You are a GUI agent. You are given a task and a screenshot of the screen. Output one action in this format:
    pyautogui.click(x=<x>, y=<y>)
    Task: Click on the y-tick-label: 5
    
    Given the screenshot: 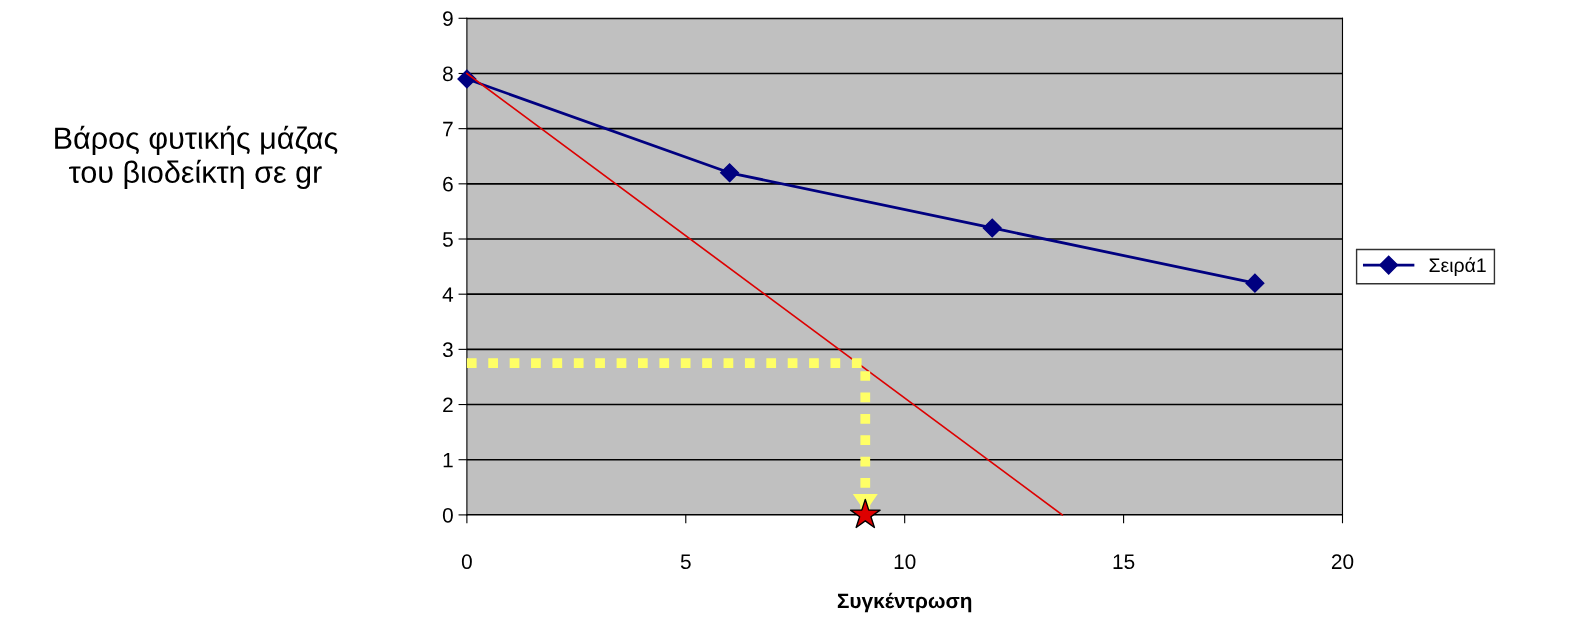 What is the action you would take?
    pyautogui.click(x=447, y=239)
    